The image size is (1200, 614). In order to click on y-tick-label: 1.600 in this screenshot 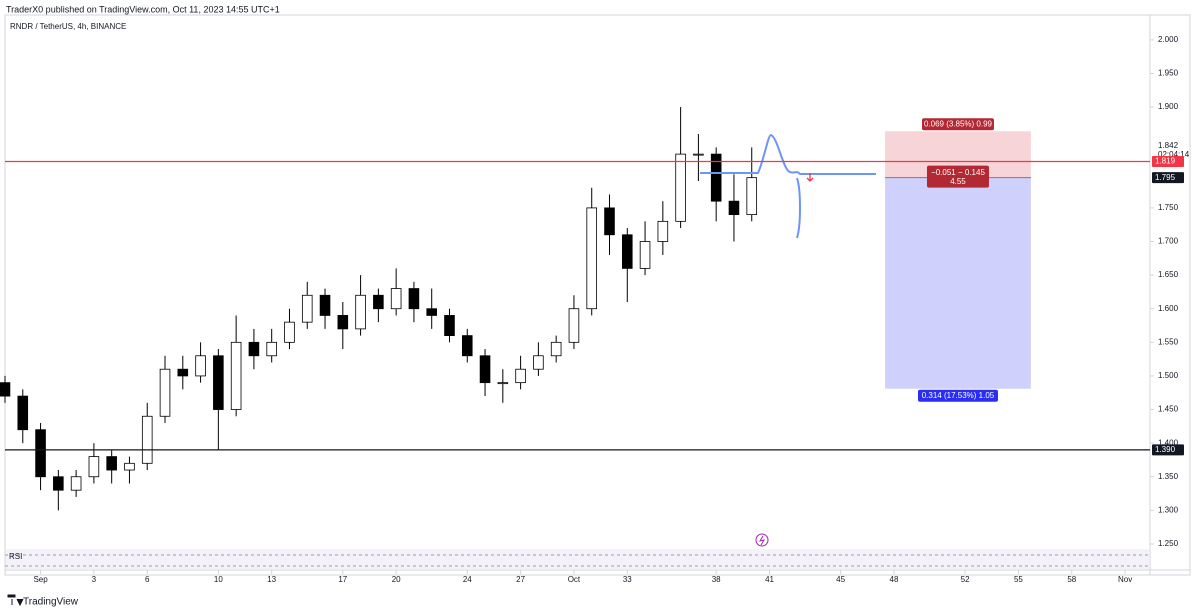, I will do `click(1168, 308)`.